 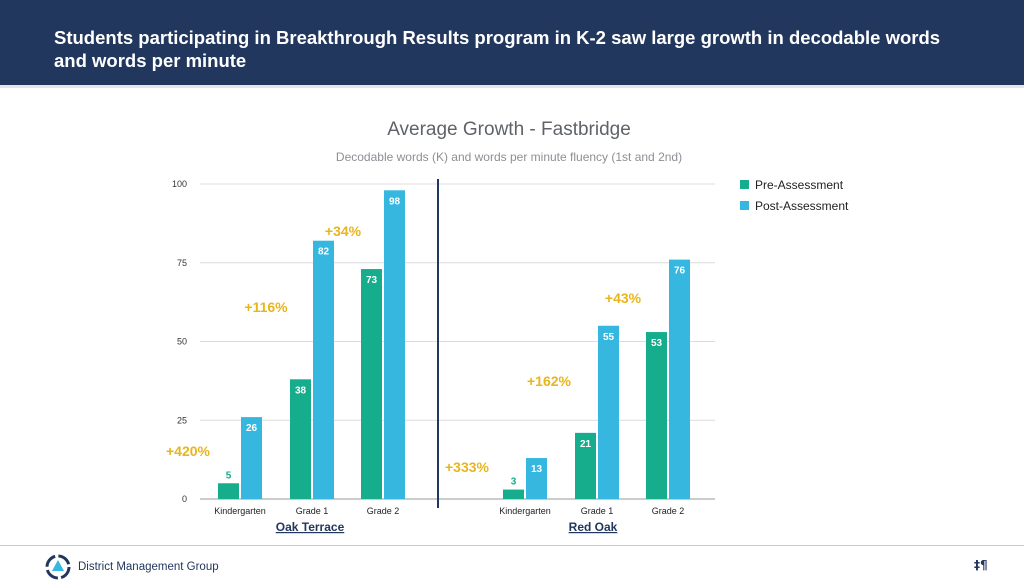 I want to click on data-label-pre: 73, so click(x=372, y=280).